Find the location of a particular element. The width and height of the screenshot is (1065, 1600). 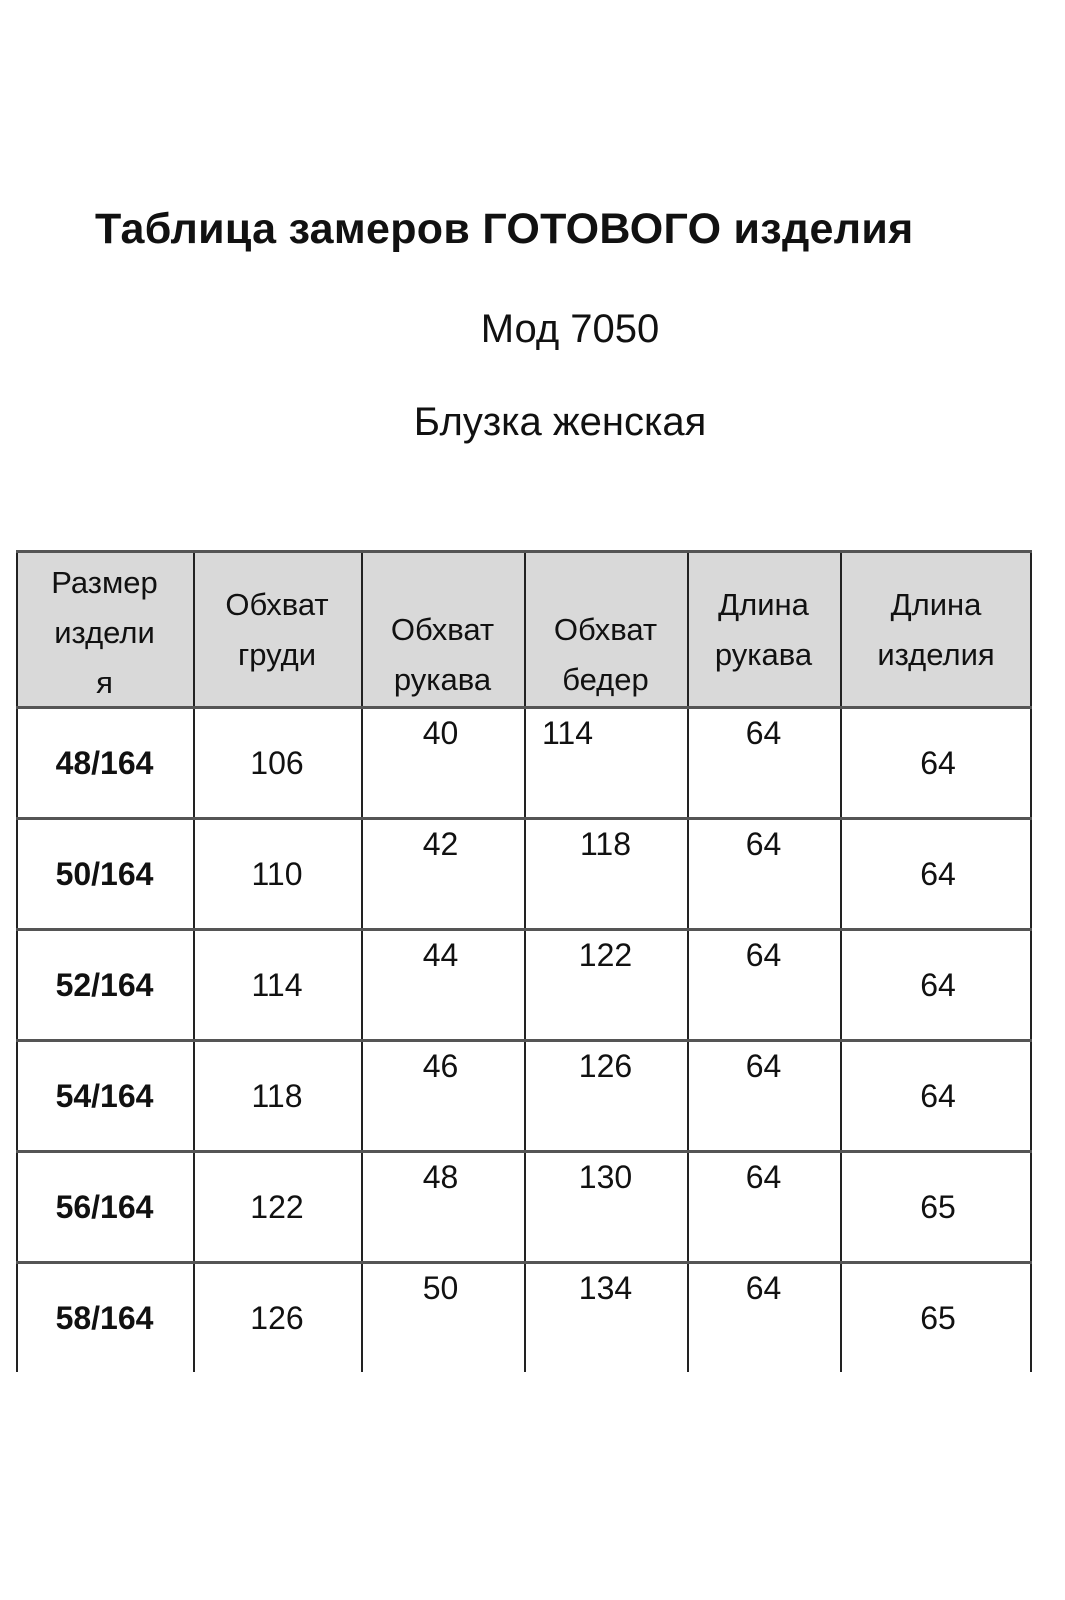

table-cell: 42 is located at coordinates (440, 844).